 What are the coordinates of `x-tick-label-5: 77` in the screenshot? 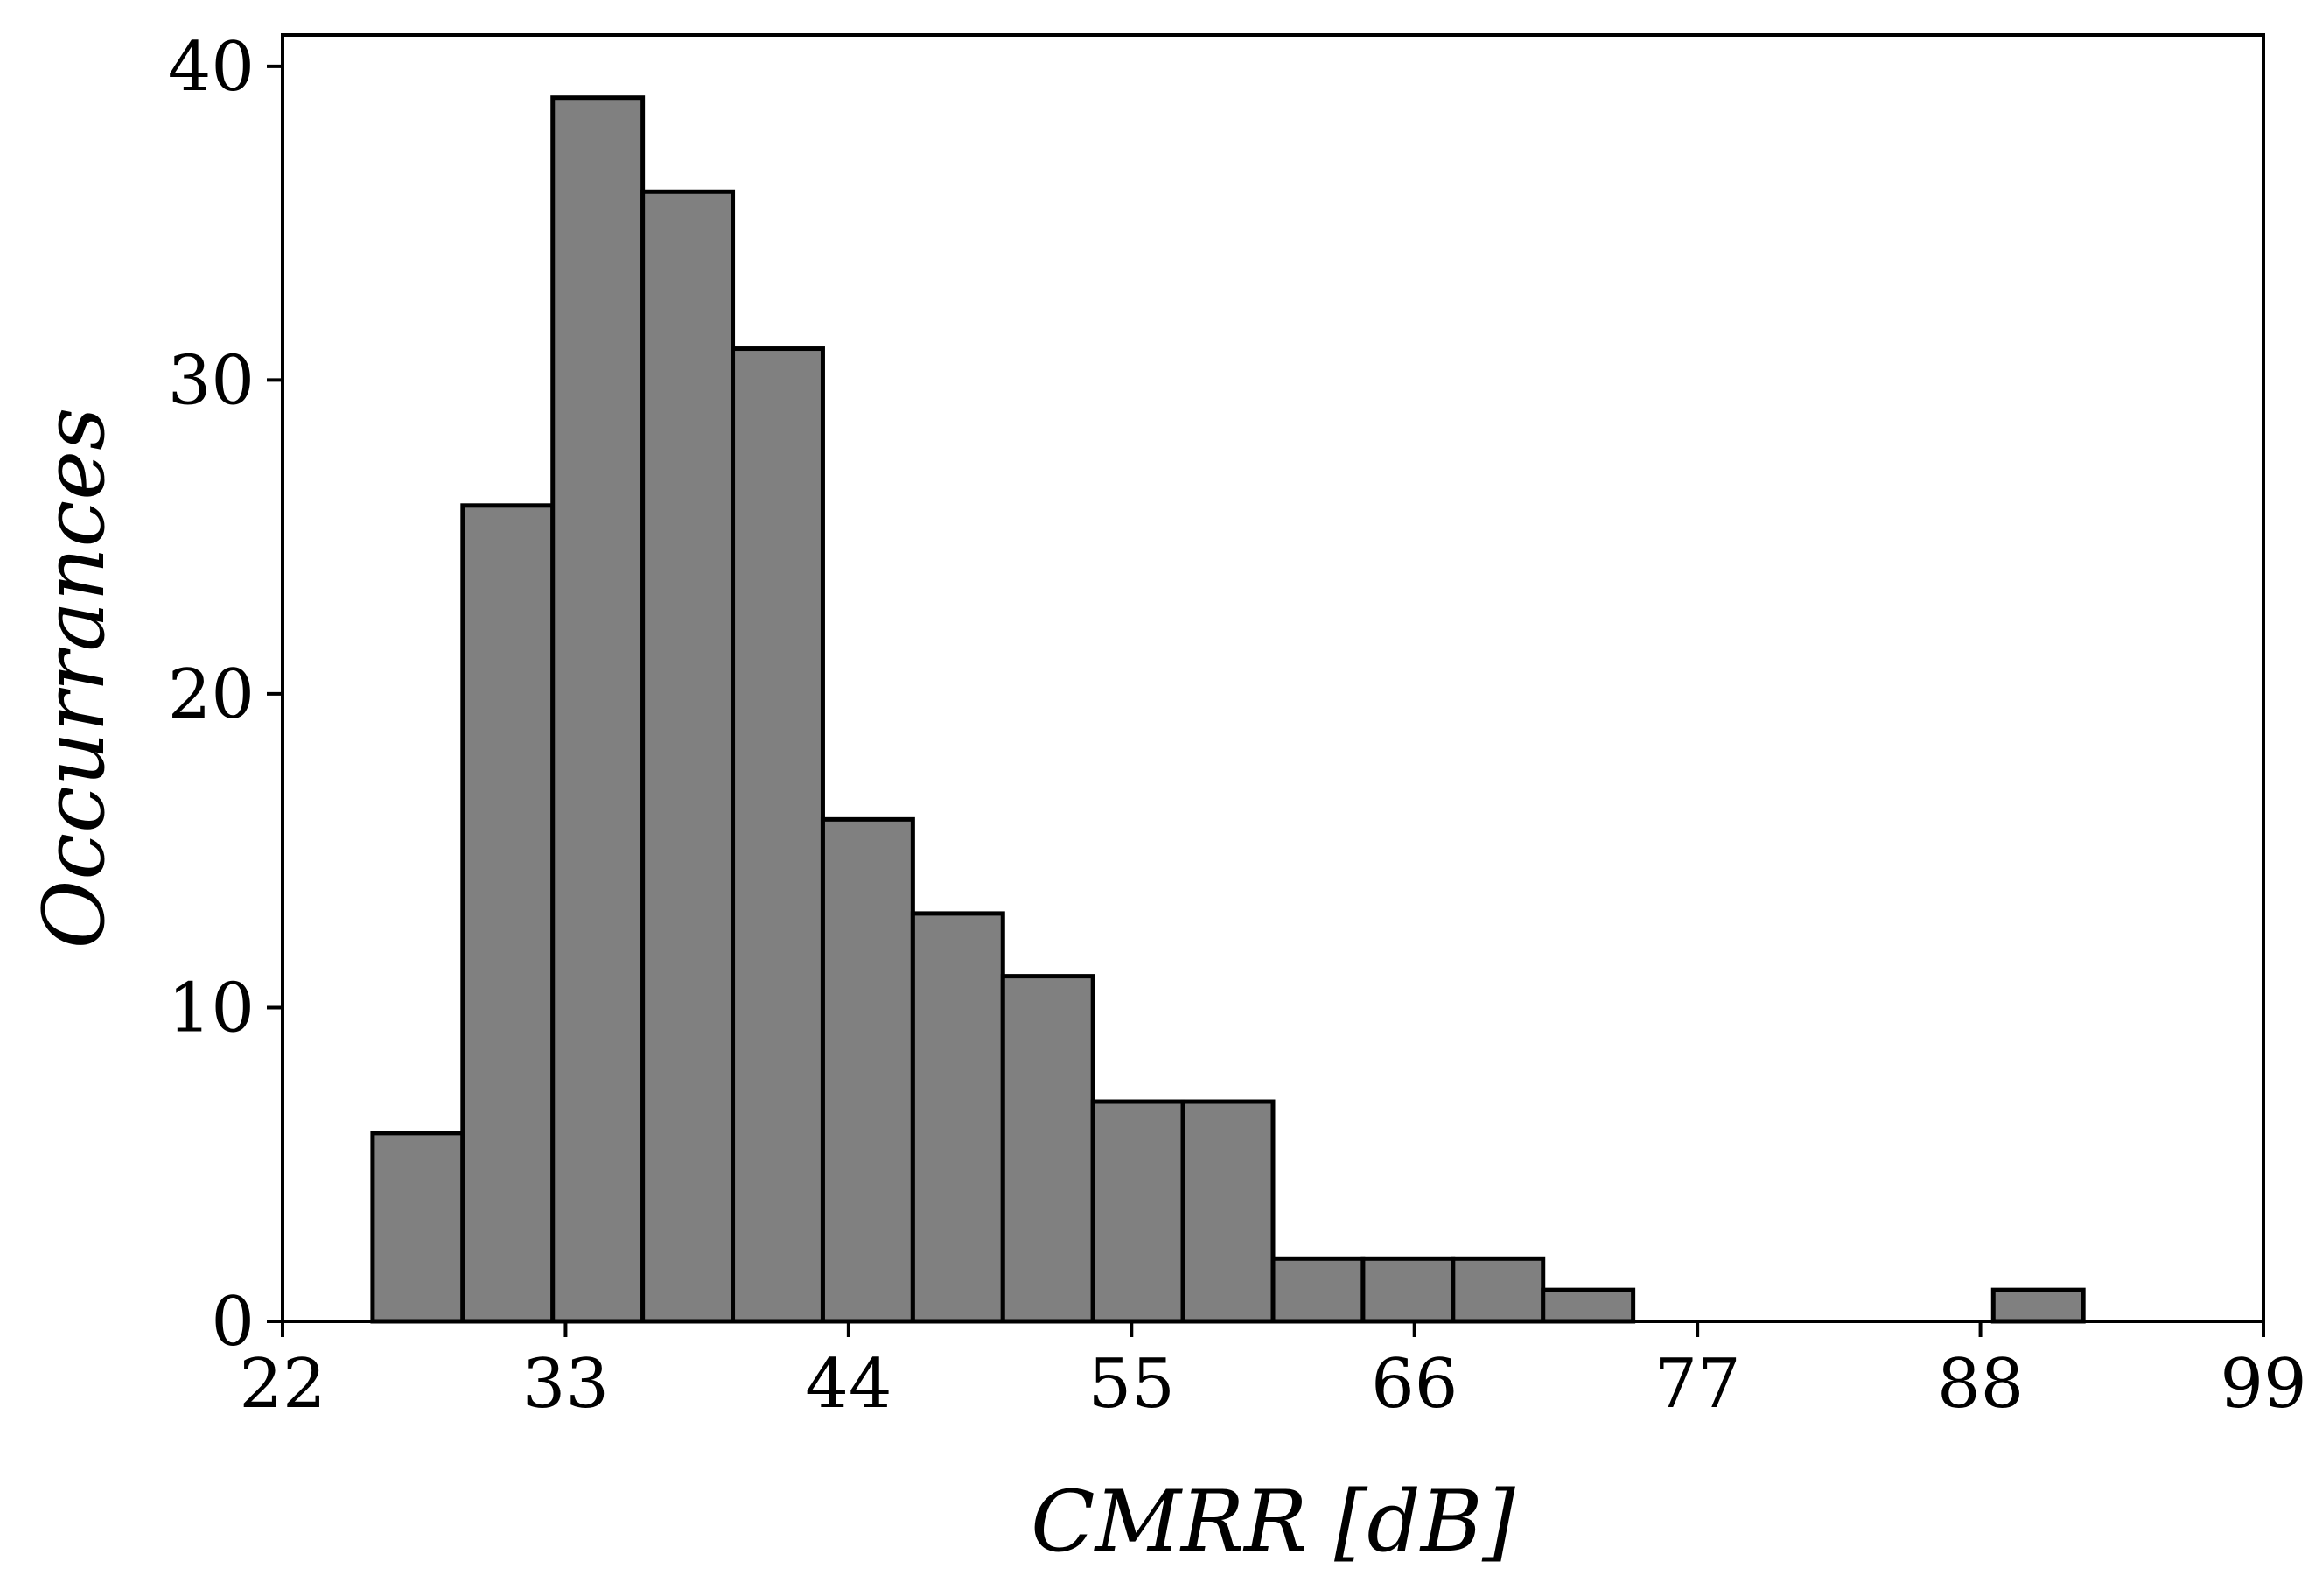 It's located at (1697, 1384).